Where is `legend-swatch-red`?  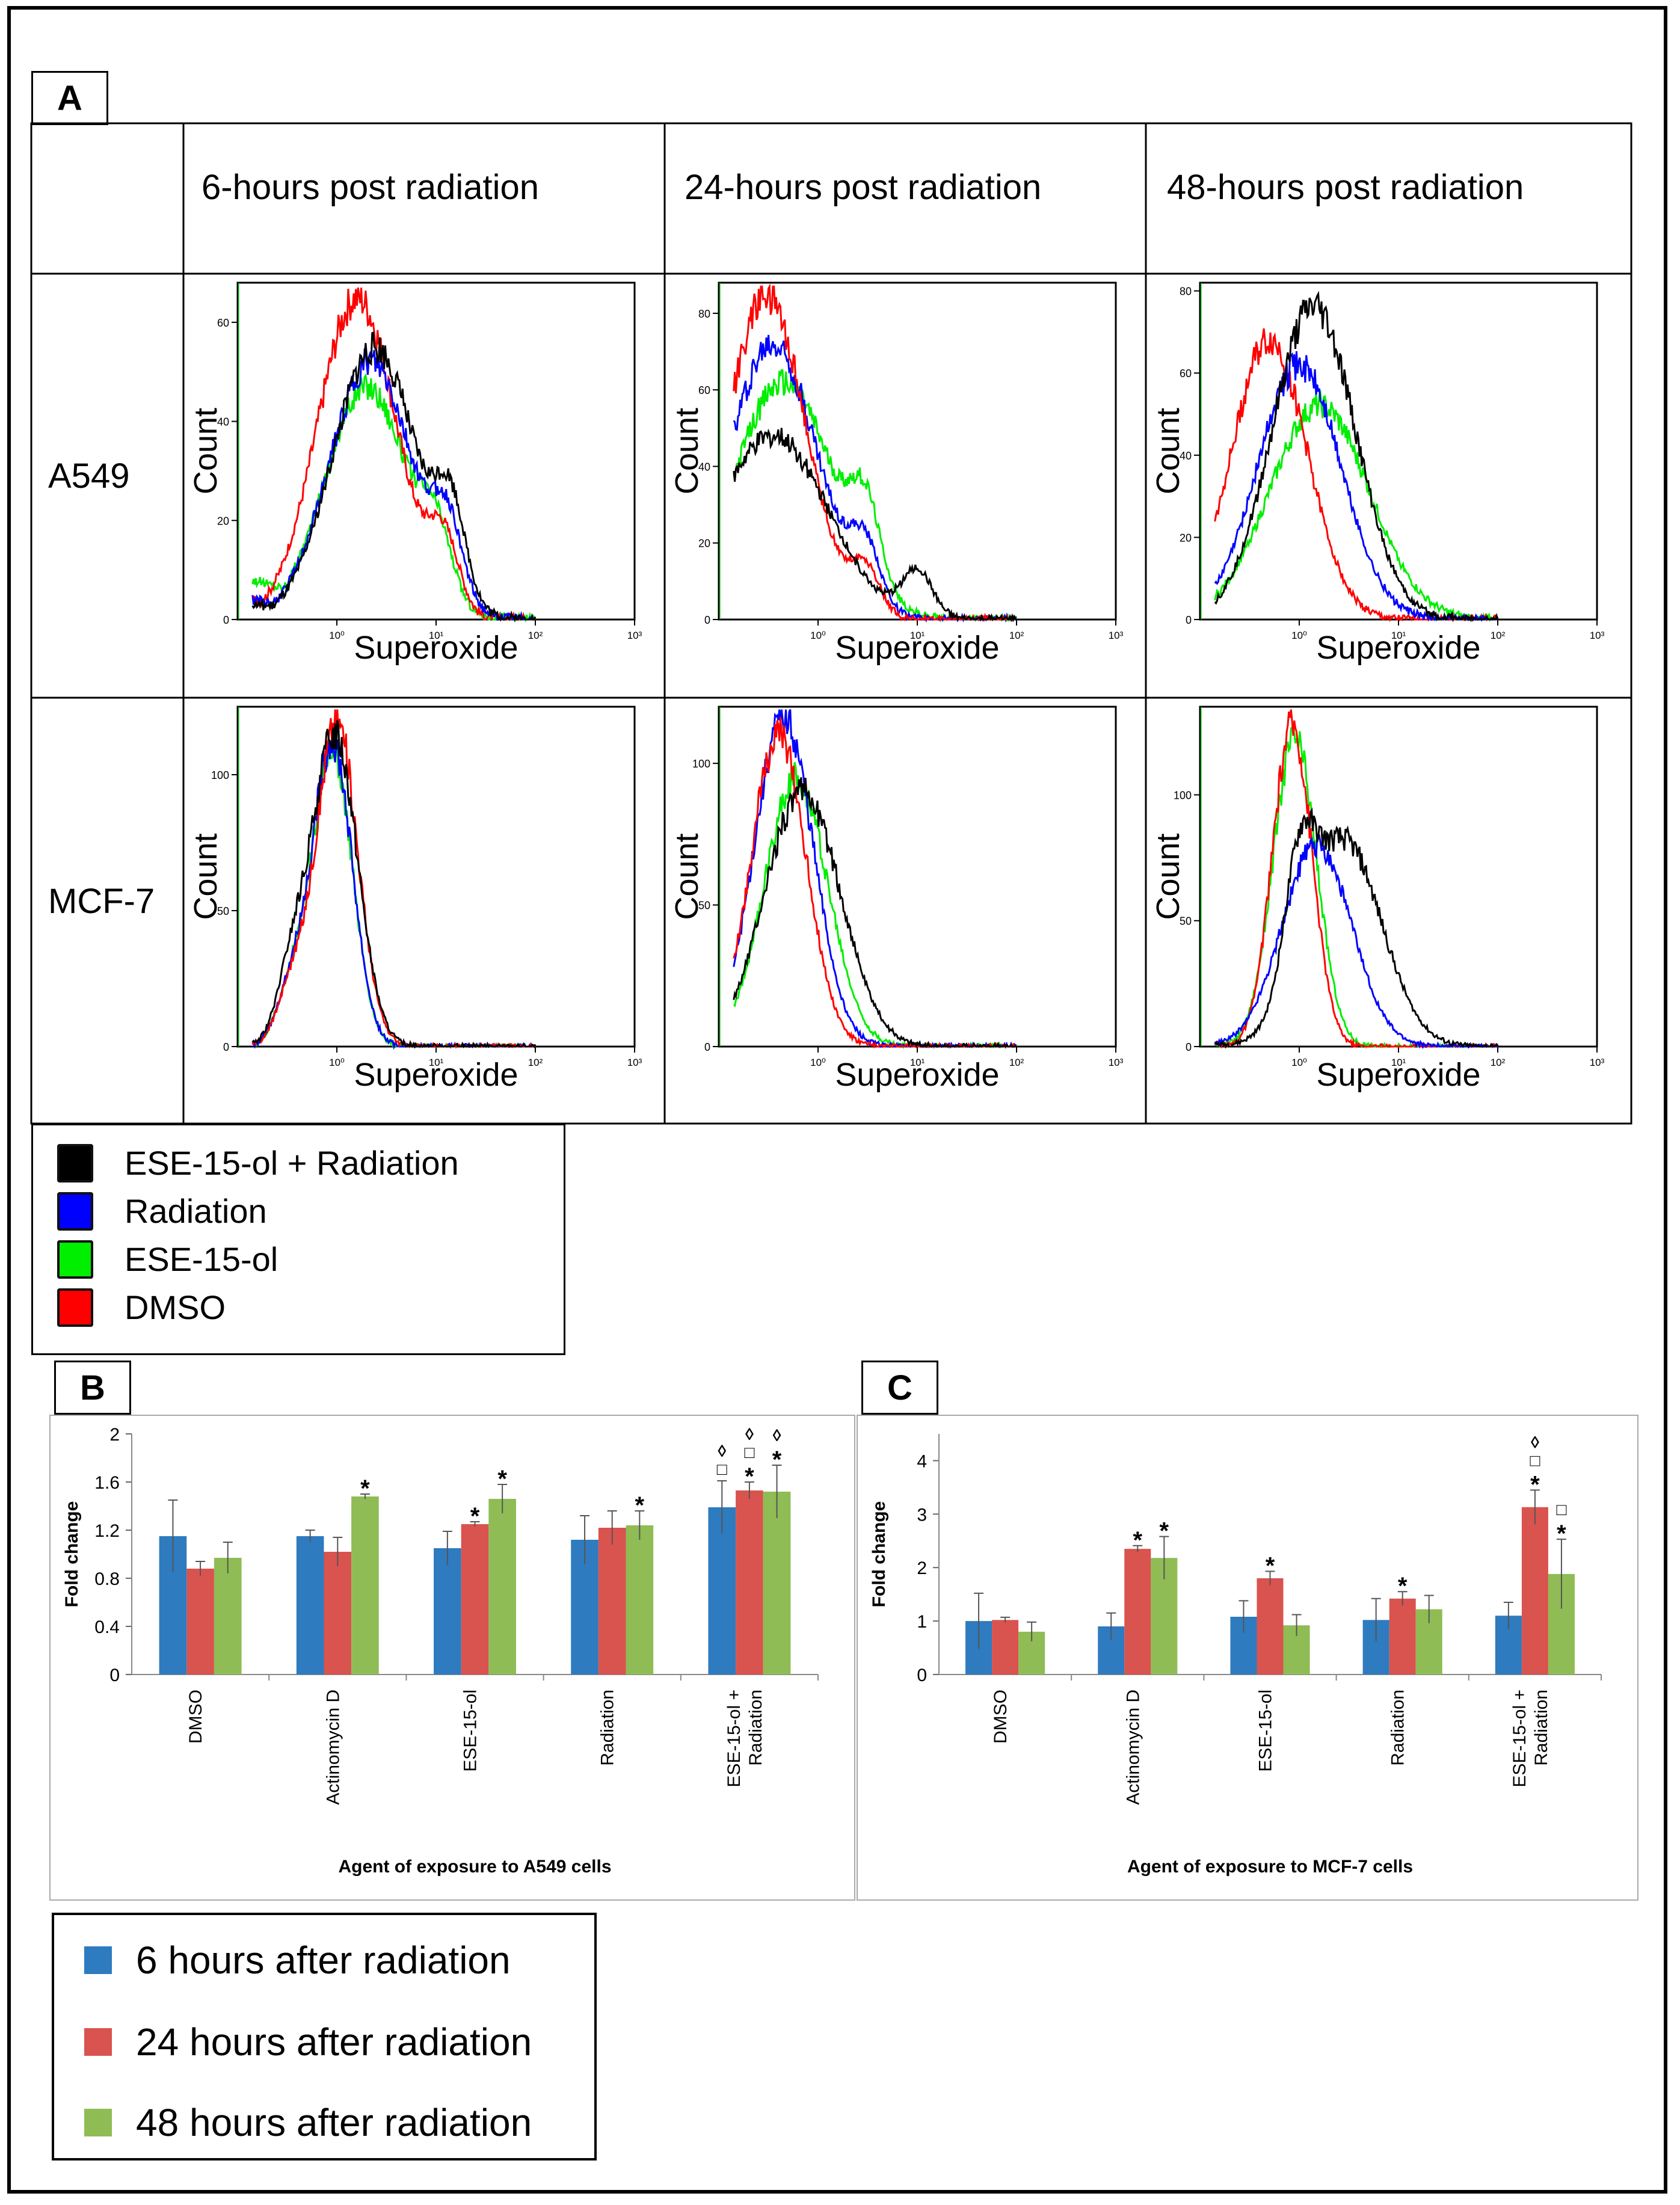 legend-swatch-red is located at coordinates (75, 1307).